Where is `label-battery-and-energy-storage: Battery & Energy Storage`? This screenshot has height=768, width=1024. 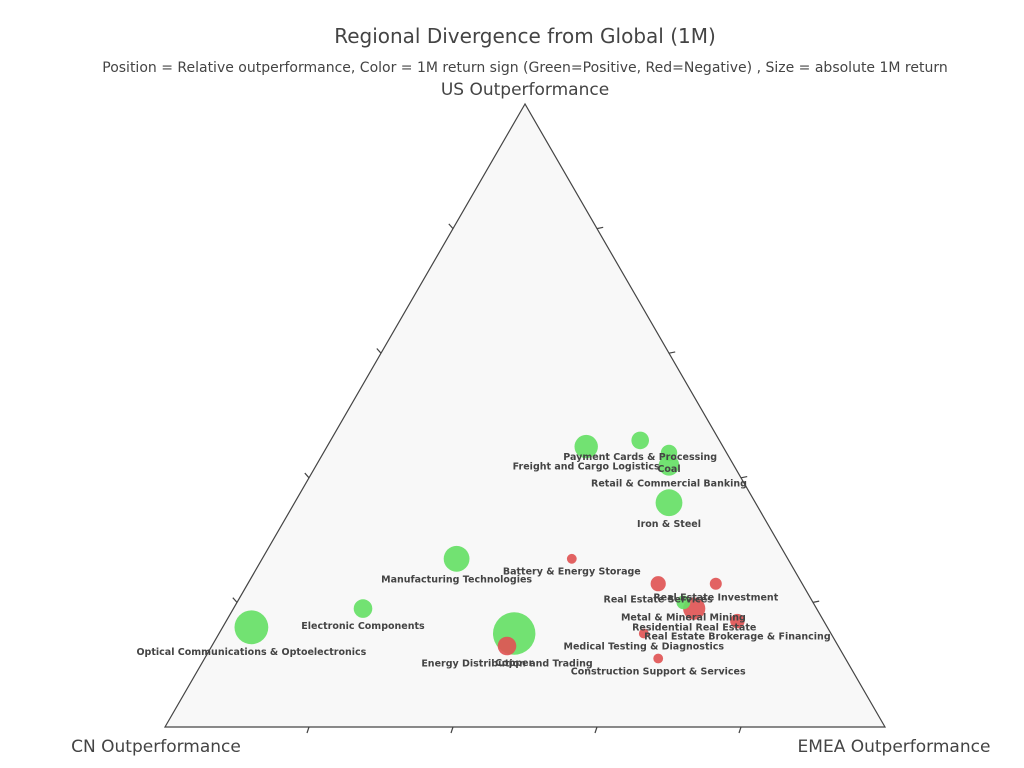
label-battery-and-energy-storage: Battery & Energy Storage is located at coordinates (572, 572).